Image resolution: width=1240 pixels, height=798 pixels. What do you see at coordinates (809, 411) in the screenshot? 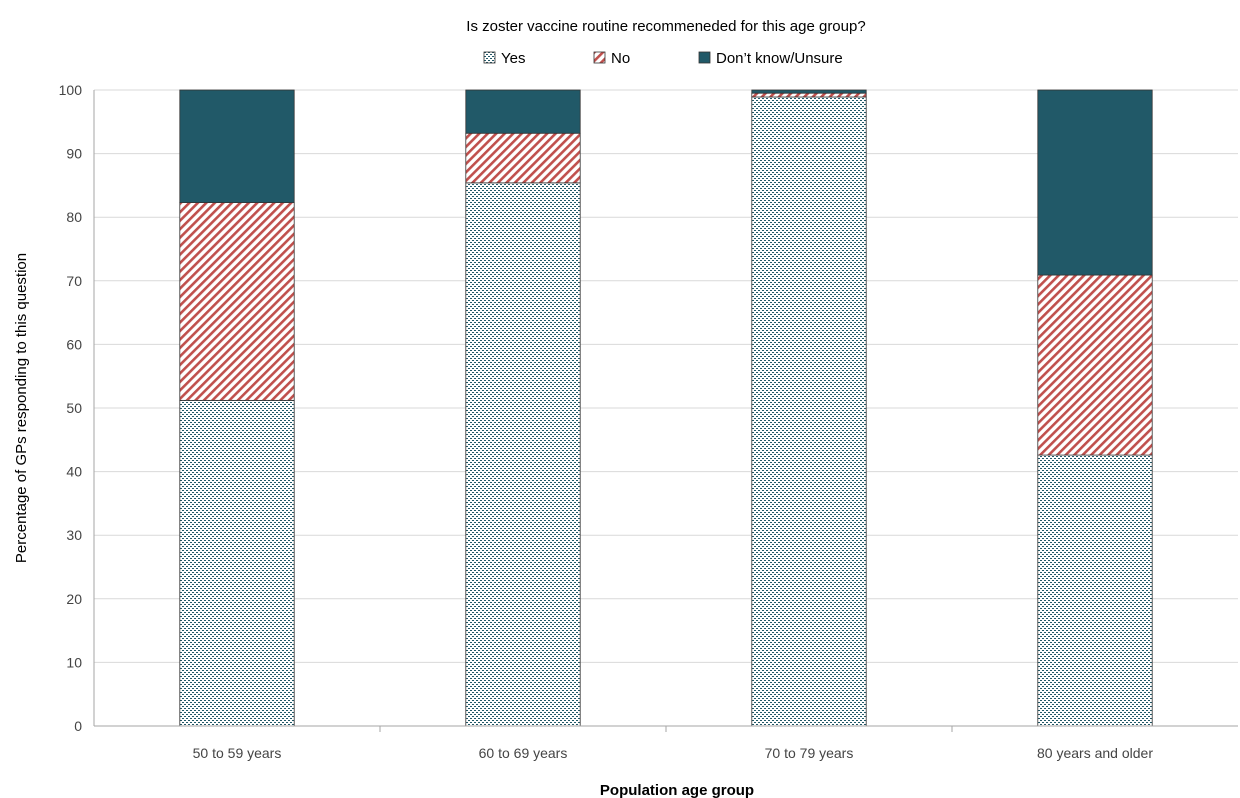
I see `bar-yes-70-to-79-years` at bounding box center [809, 411].